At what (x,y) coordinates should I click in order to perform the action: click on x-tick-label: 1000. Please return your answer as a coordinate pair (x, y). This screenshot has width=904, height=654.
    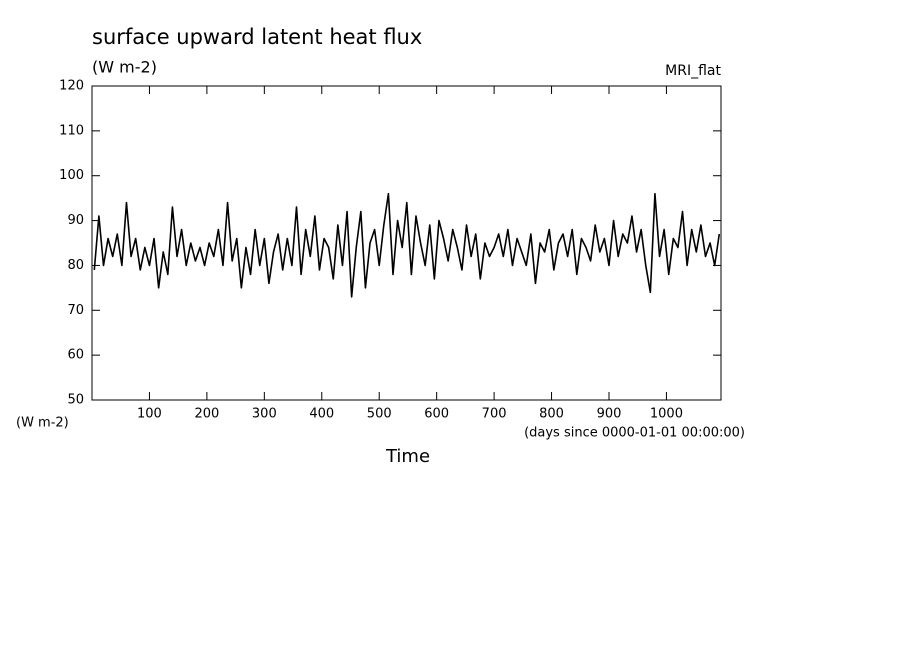
    Looking at the image, I should click on (666, 414).